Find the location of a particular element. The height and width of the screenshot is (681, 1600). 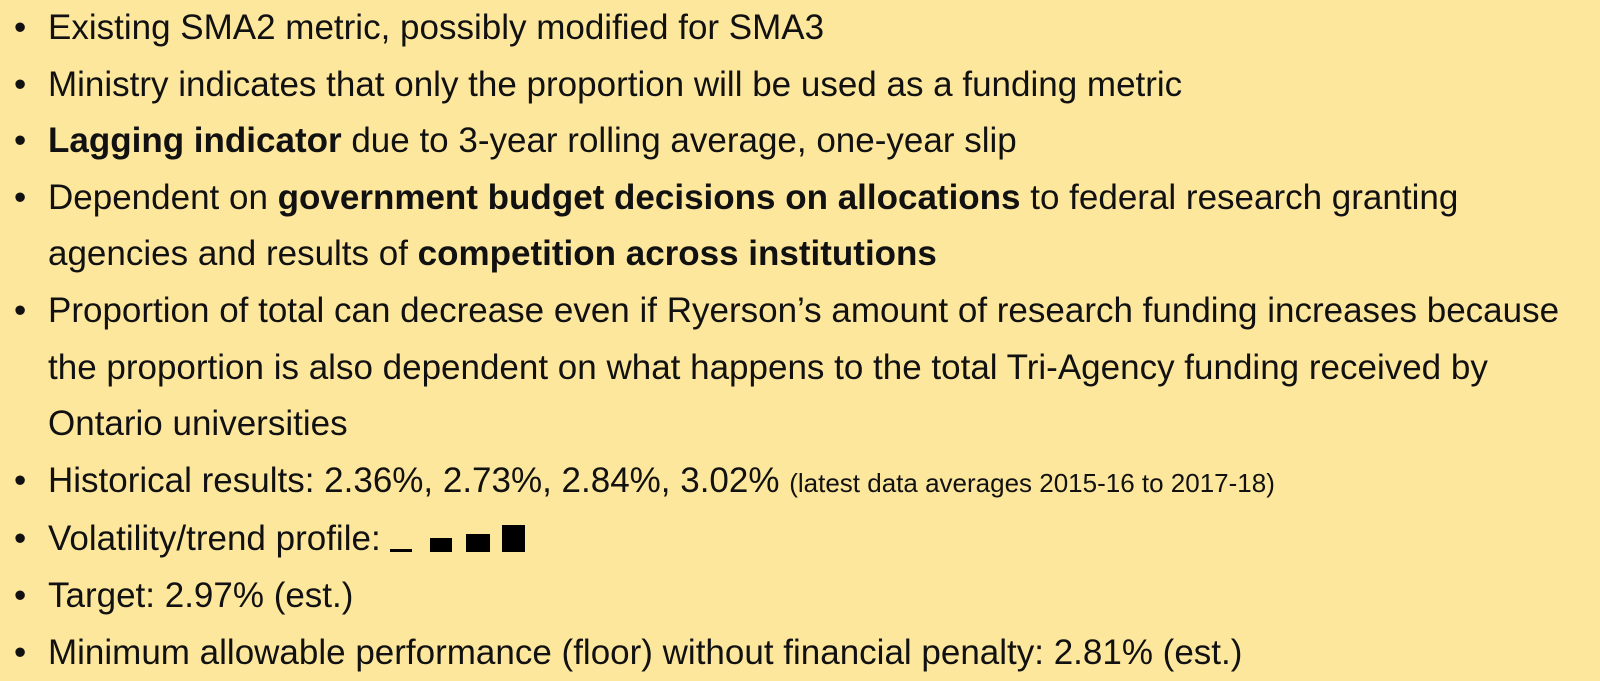

bold-text: competition across institutions is located at coordinates (677, 254).